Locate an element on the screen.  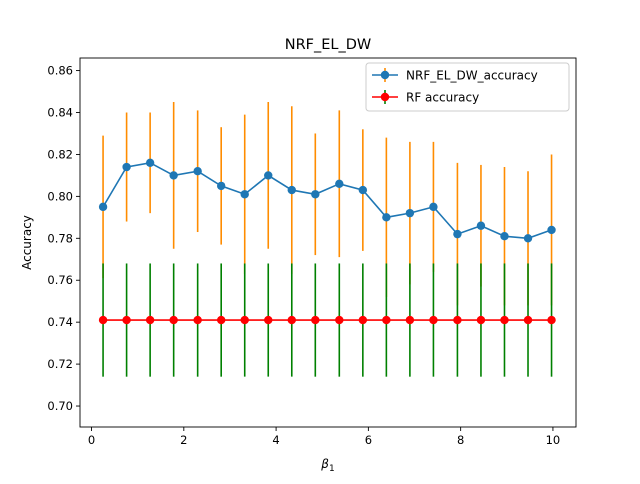
y-tick-label: 0.76 is located at coordinates (60, 280).